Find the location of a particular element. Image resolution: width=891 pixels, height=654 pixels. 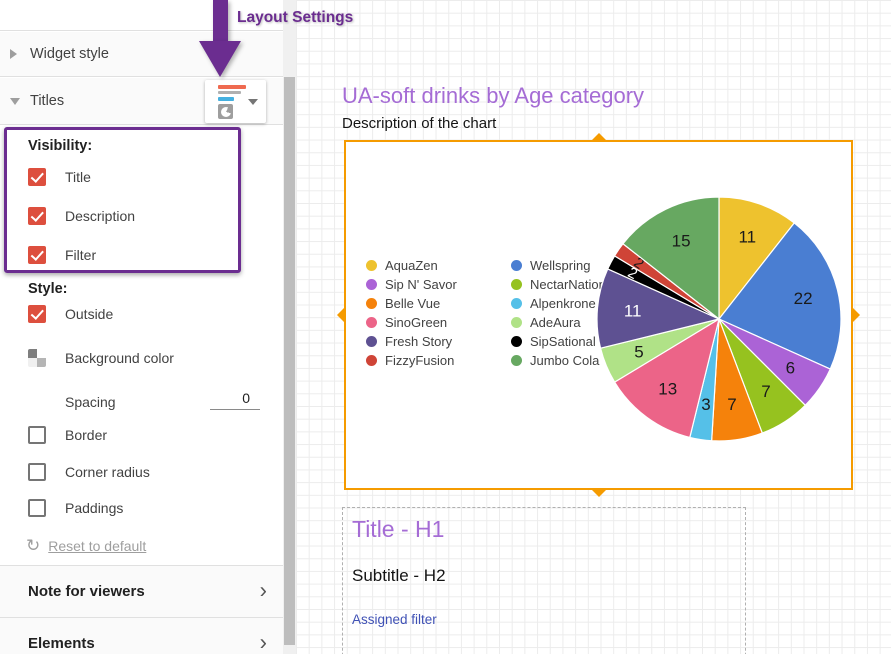

legend-label: NectarNation is located at coordinates (568, 284).